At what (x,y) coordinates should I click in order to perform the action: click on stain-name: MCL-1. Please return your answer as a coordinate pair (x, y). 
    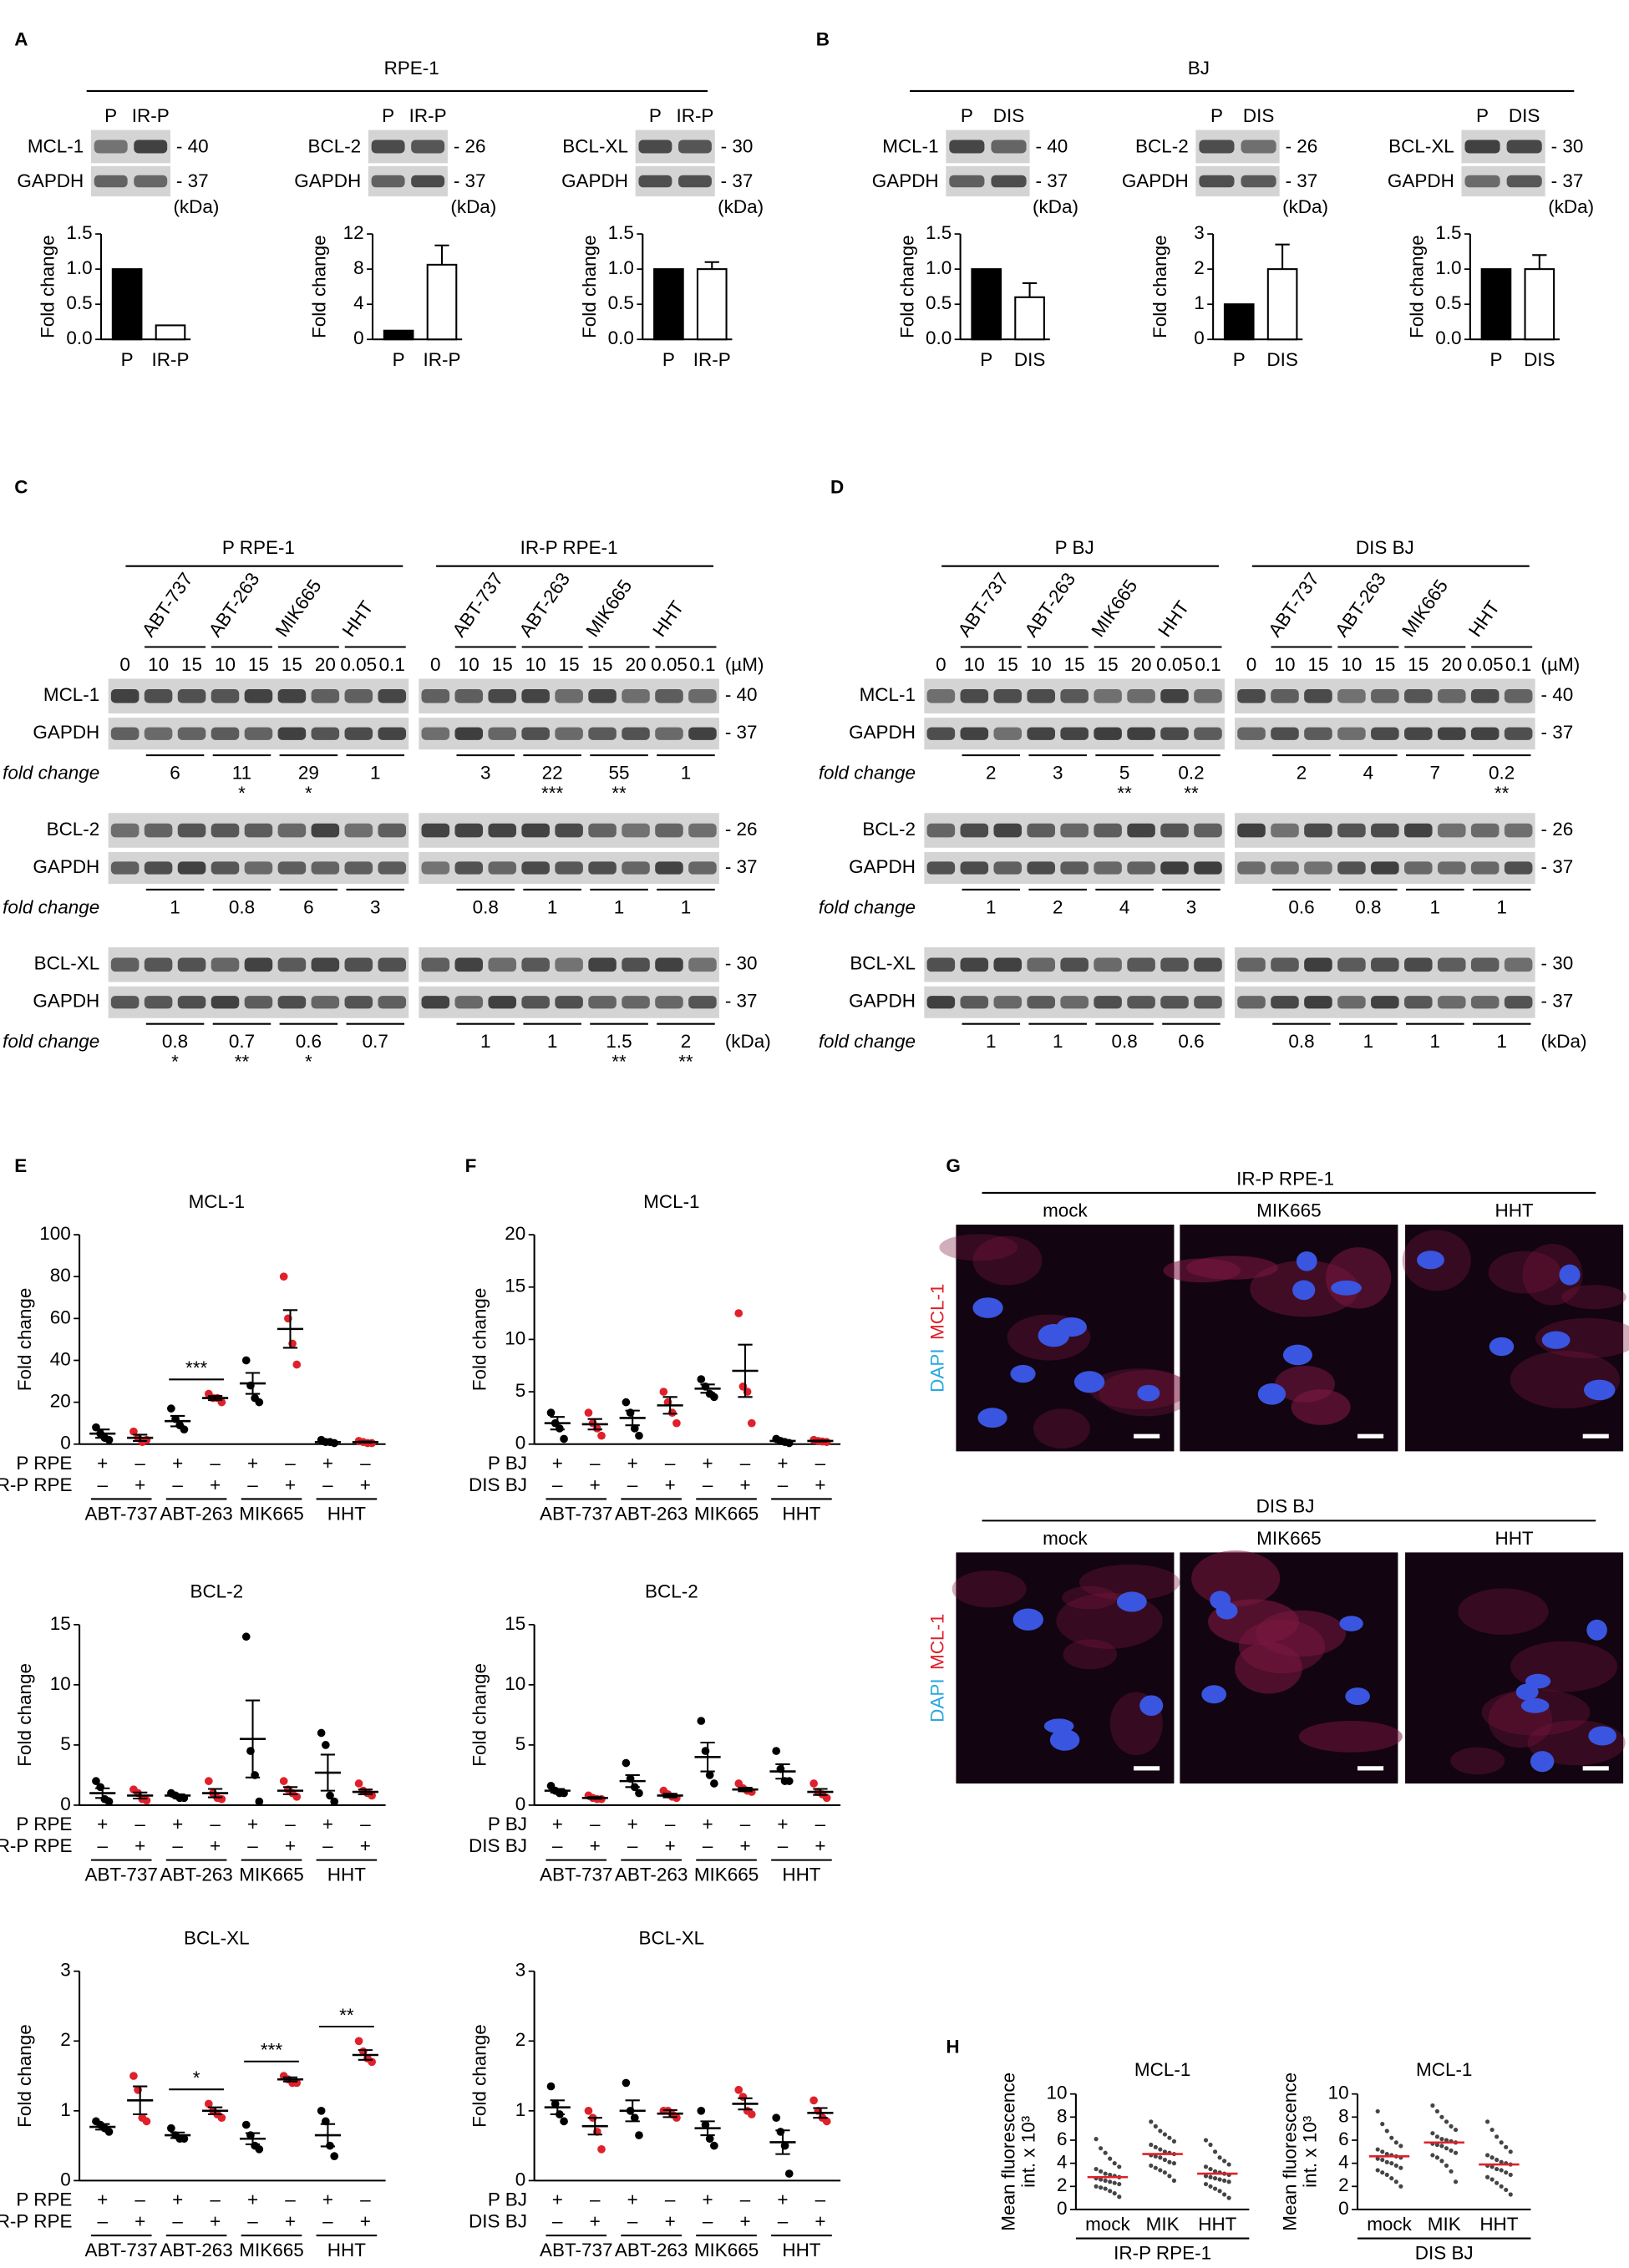
    Looking at the image, I should click on (937, 1312).